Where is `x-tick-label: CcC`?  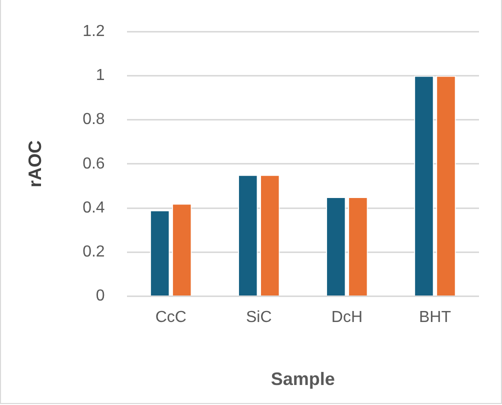
x-tick-label: CcC is located at coordinates (170, 317).